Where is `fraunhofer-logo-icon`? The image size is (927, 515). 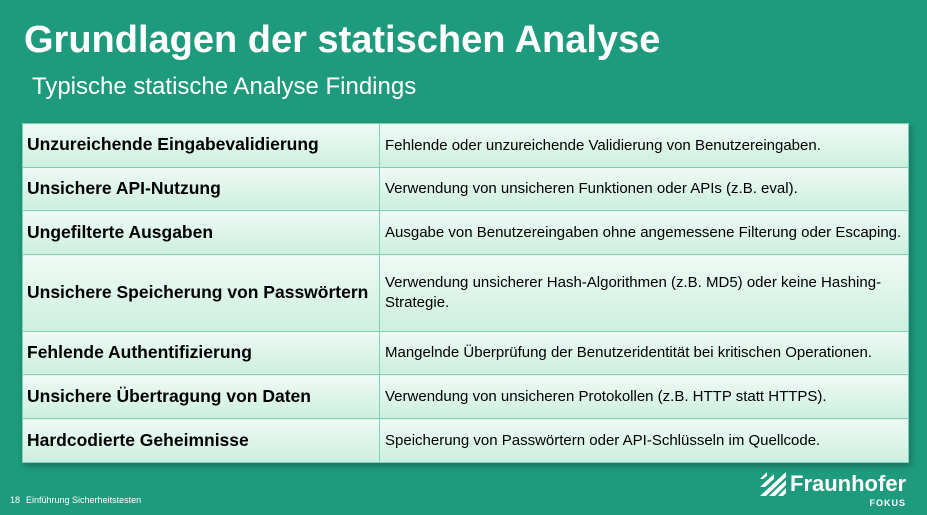 fraunhofer-logo-icon is located at coordinates (773, 486).